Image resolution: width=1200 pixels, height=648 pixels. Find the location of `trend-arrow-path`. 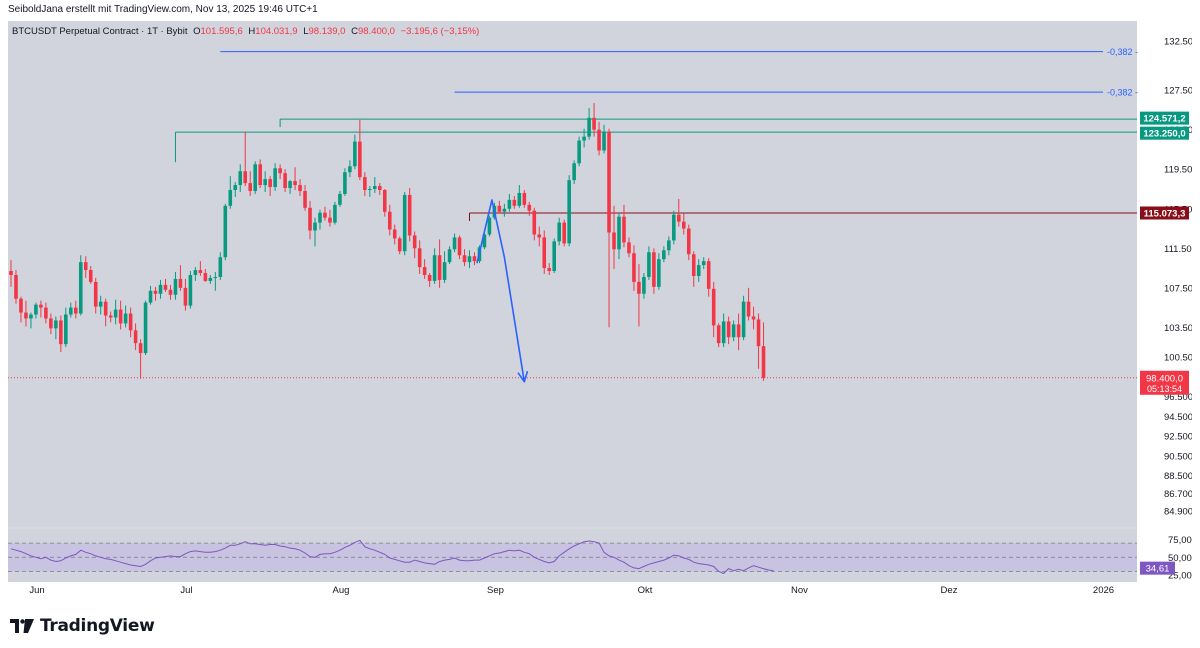

trend-arrow-path is located at coordinates (501, 290).